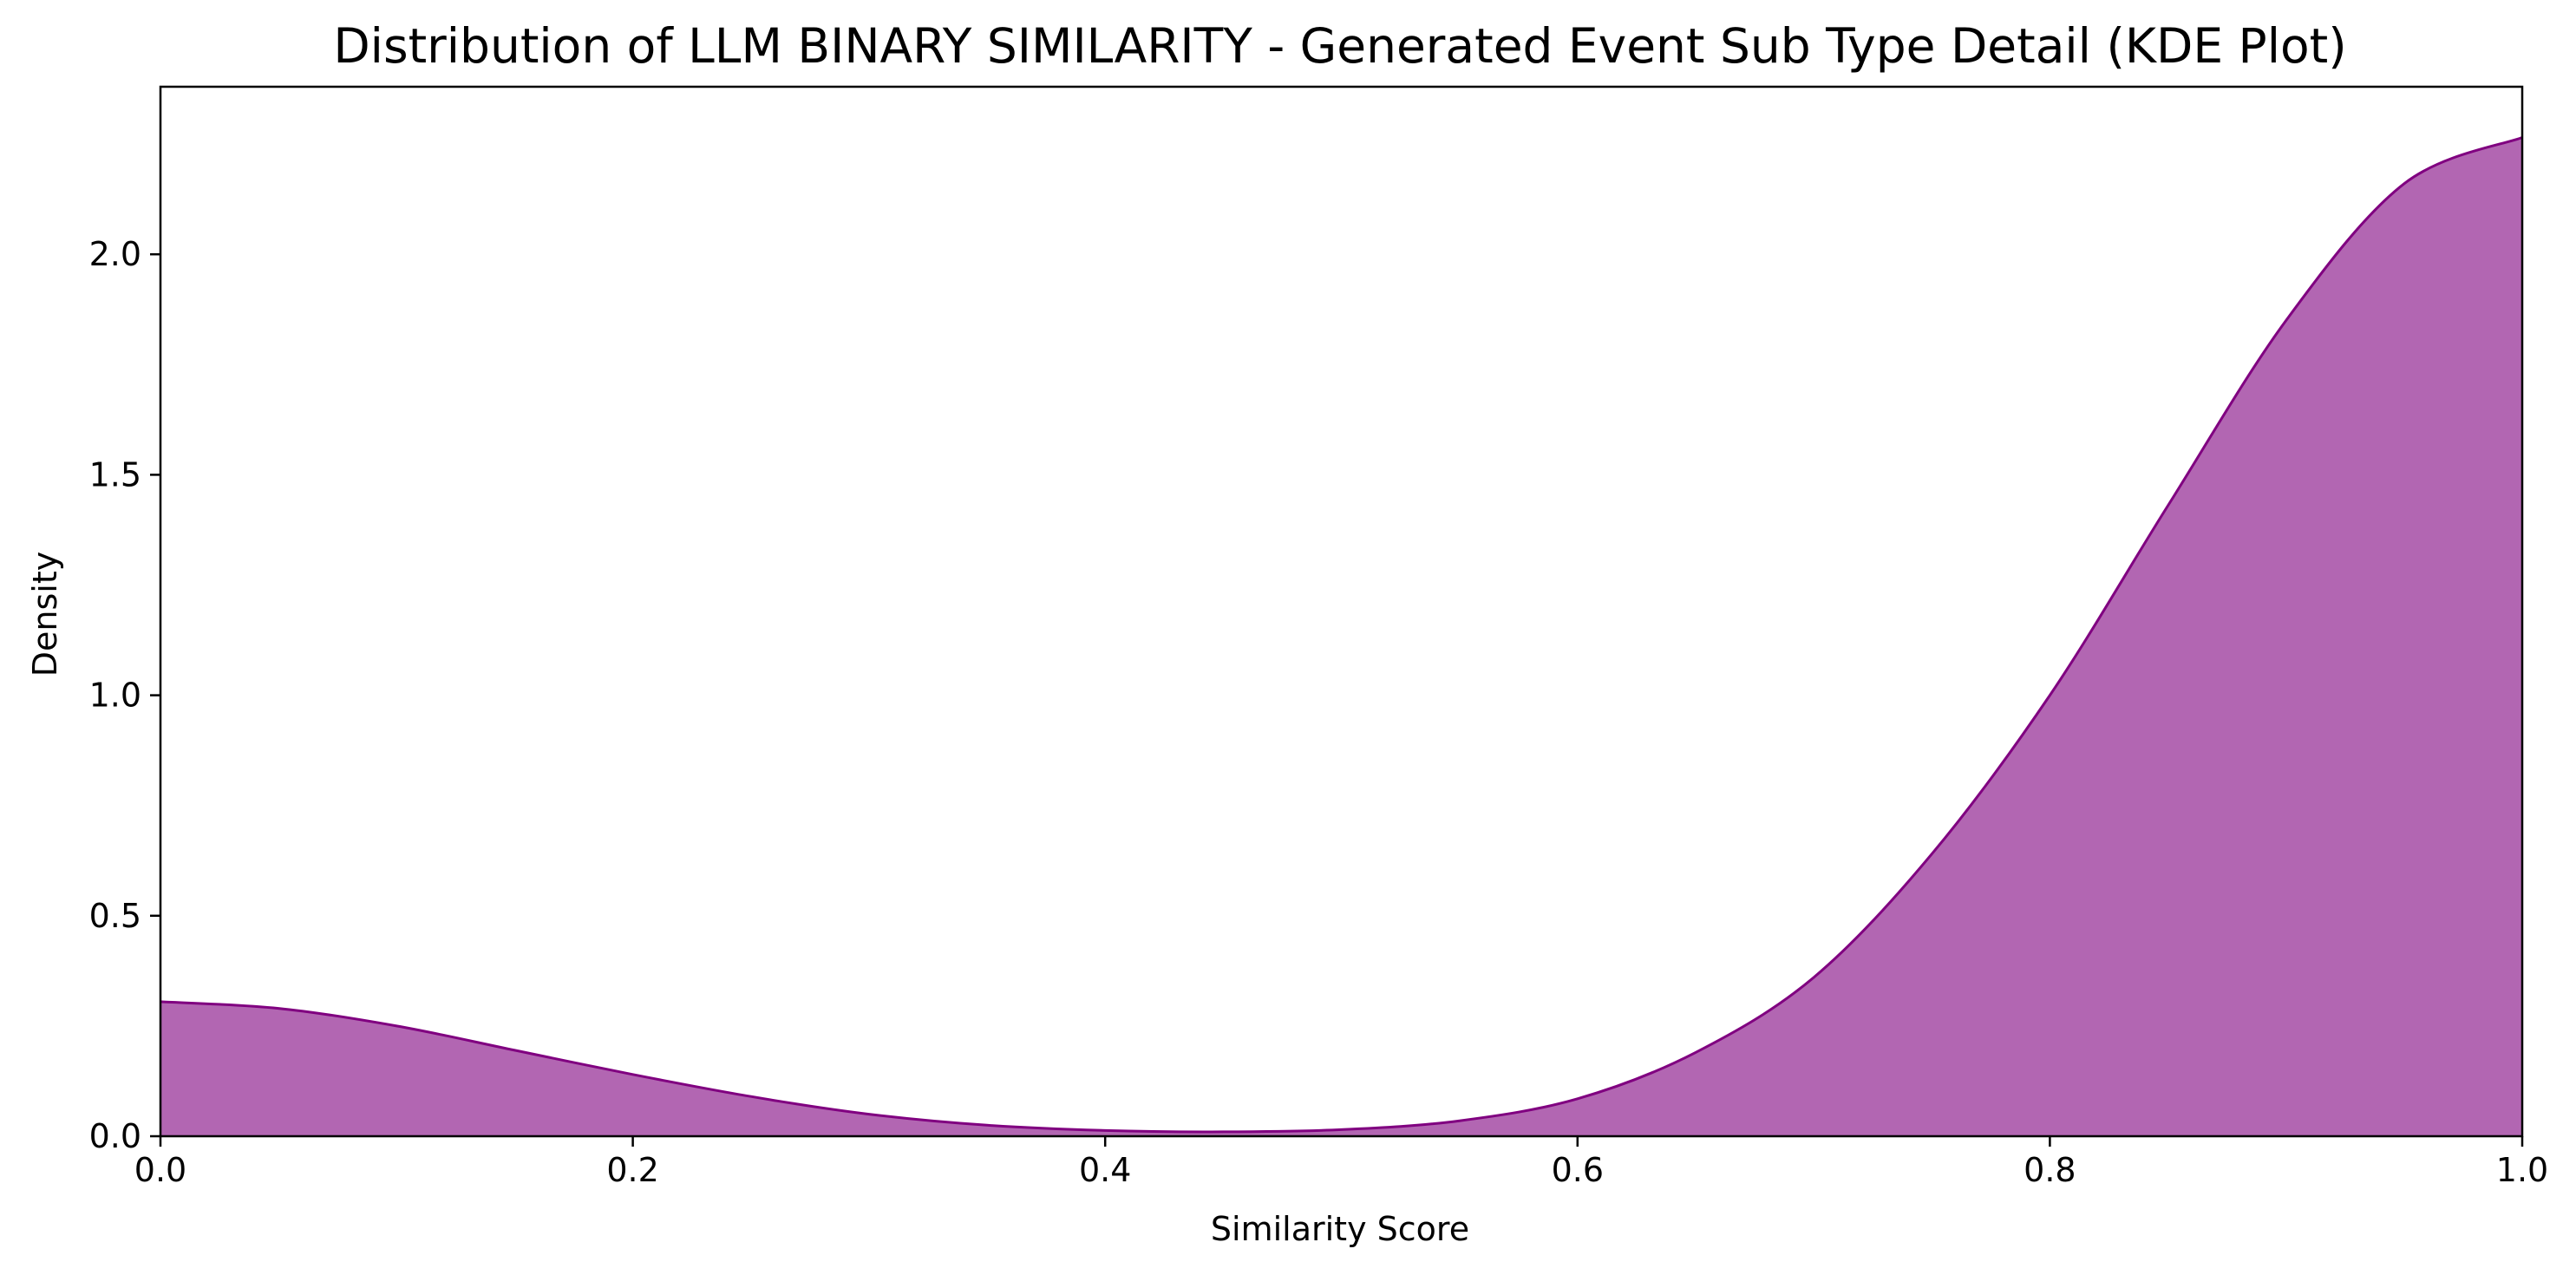 The image size is (2576, 1275). What do you see at coordinates (115, 696) in the screenshot?
I see `y-tick-label: 1.0` at bounding box center [115, 696].